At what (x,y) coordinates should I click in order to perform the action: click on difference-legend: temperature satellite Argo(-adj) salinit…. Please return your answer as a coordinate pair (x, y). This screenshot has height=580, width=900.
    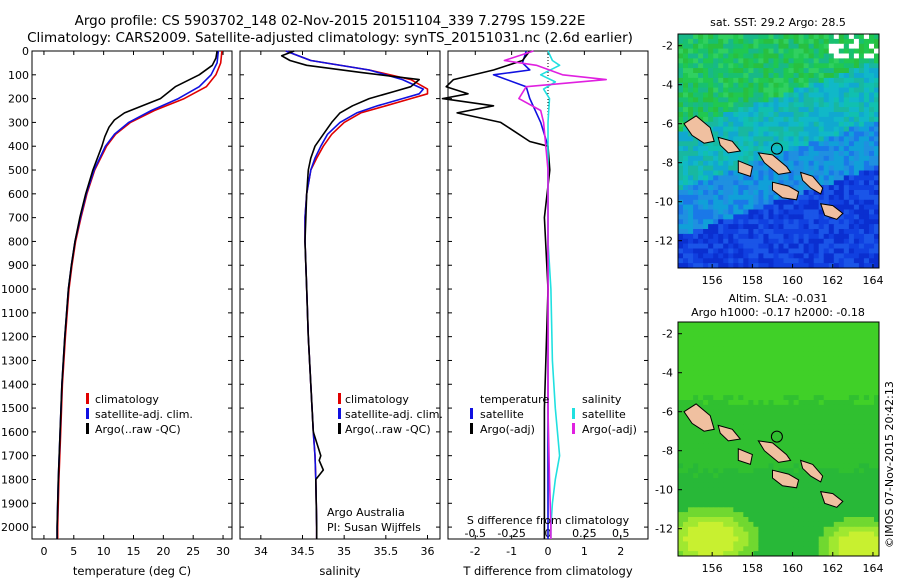
    Looking at the image, I should click on (553, 414).